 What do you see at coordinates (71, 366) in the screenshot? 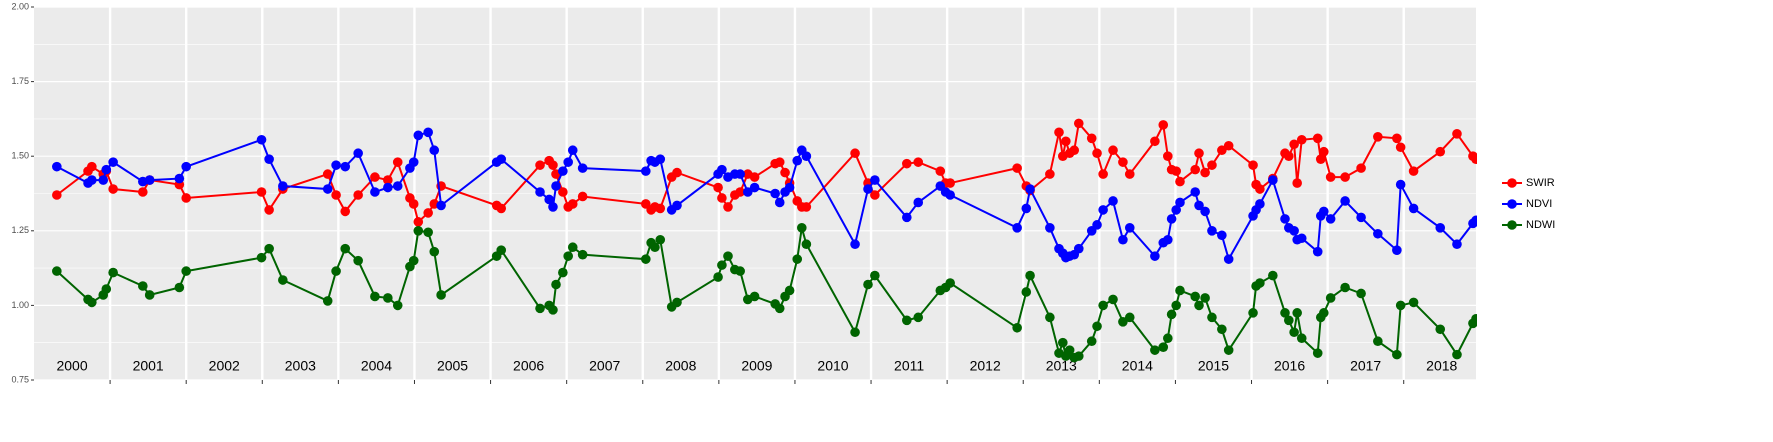
I see `year-label: 2000` at bounding box center [71, 366].